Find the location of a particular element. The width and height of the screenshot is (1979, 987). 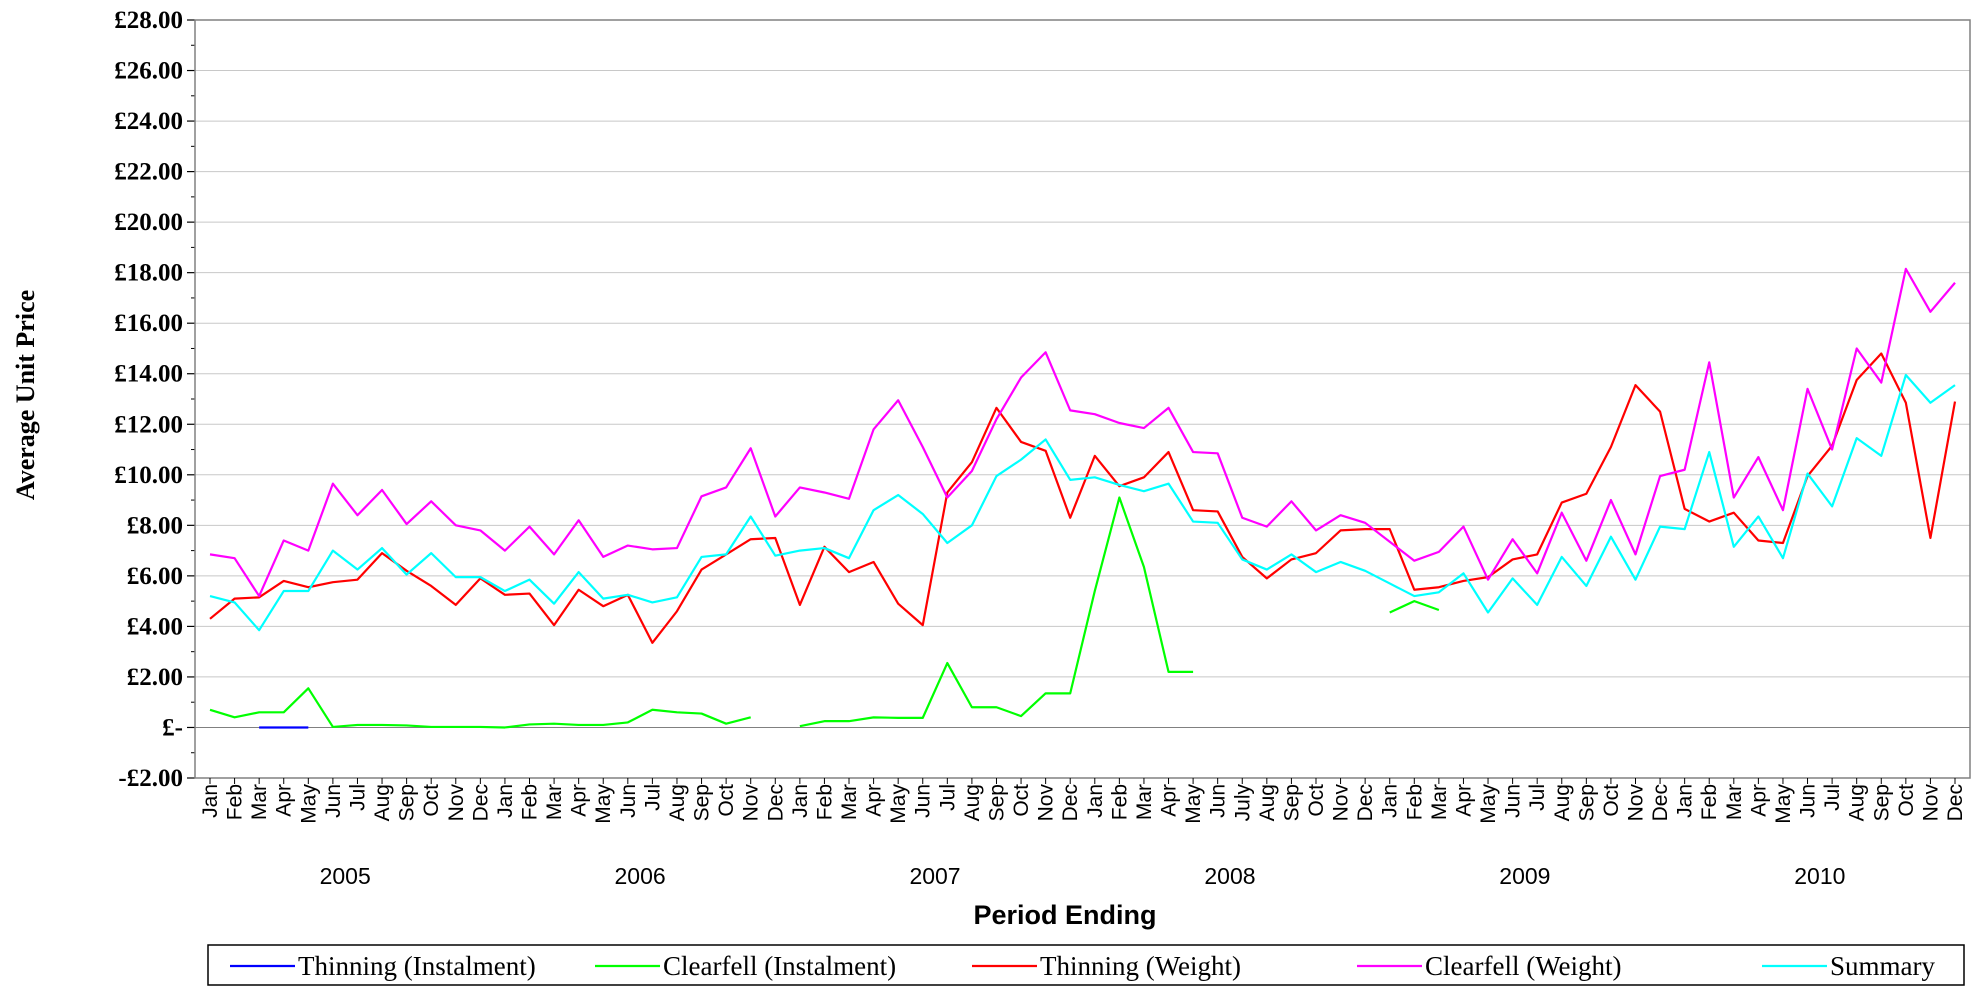

y-tick-label: £20.00 is located at coordinates (148, 222).